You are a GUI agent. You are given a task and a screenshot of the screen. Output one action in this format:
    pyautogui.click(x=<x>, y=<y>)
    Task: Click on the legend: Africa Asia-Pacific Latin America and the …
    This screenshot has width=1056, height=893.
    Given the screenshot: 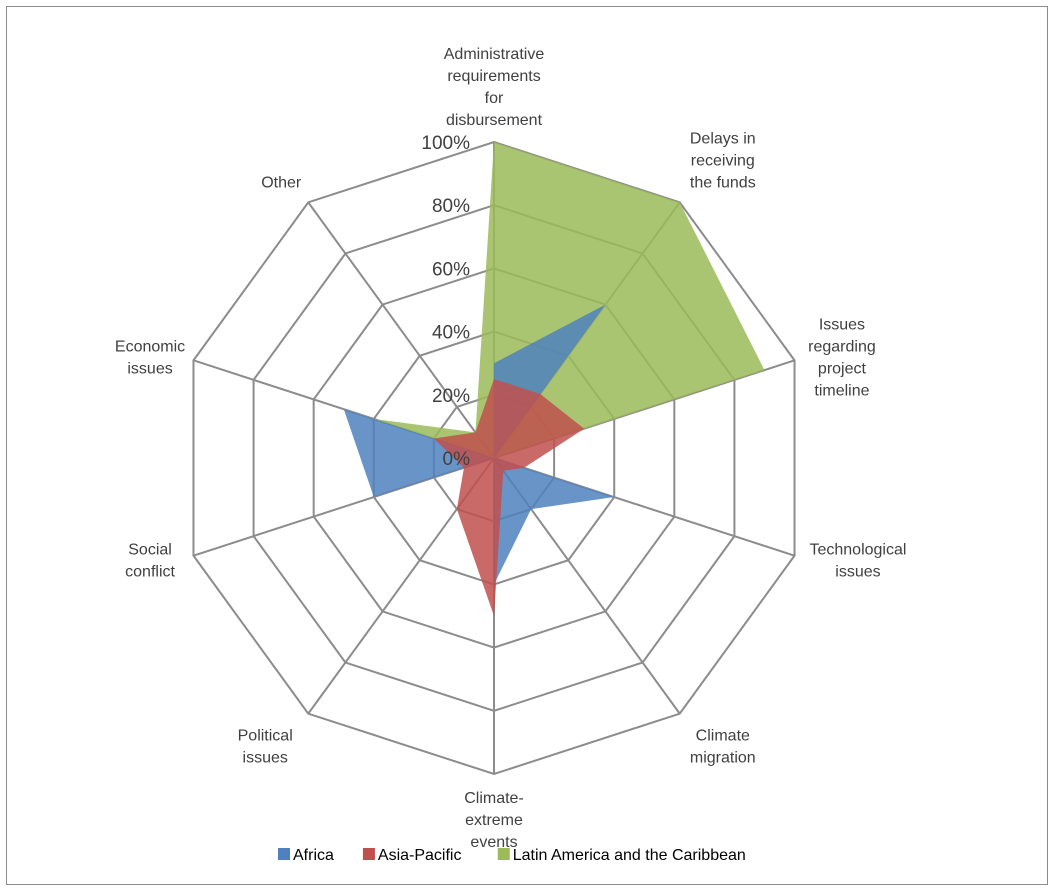 What is the action you would take?
    pyautogui.click(x=512, y=855)
    